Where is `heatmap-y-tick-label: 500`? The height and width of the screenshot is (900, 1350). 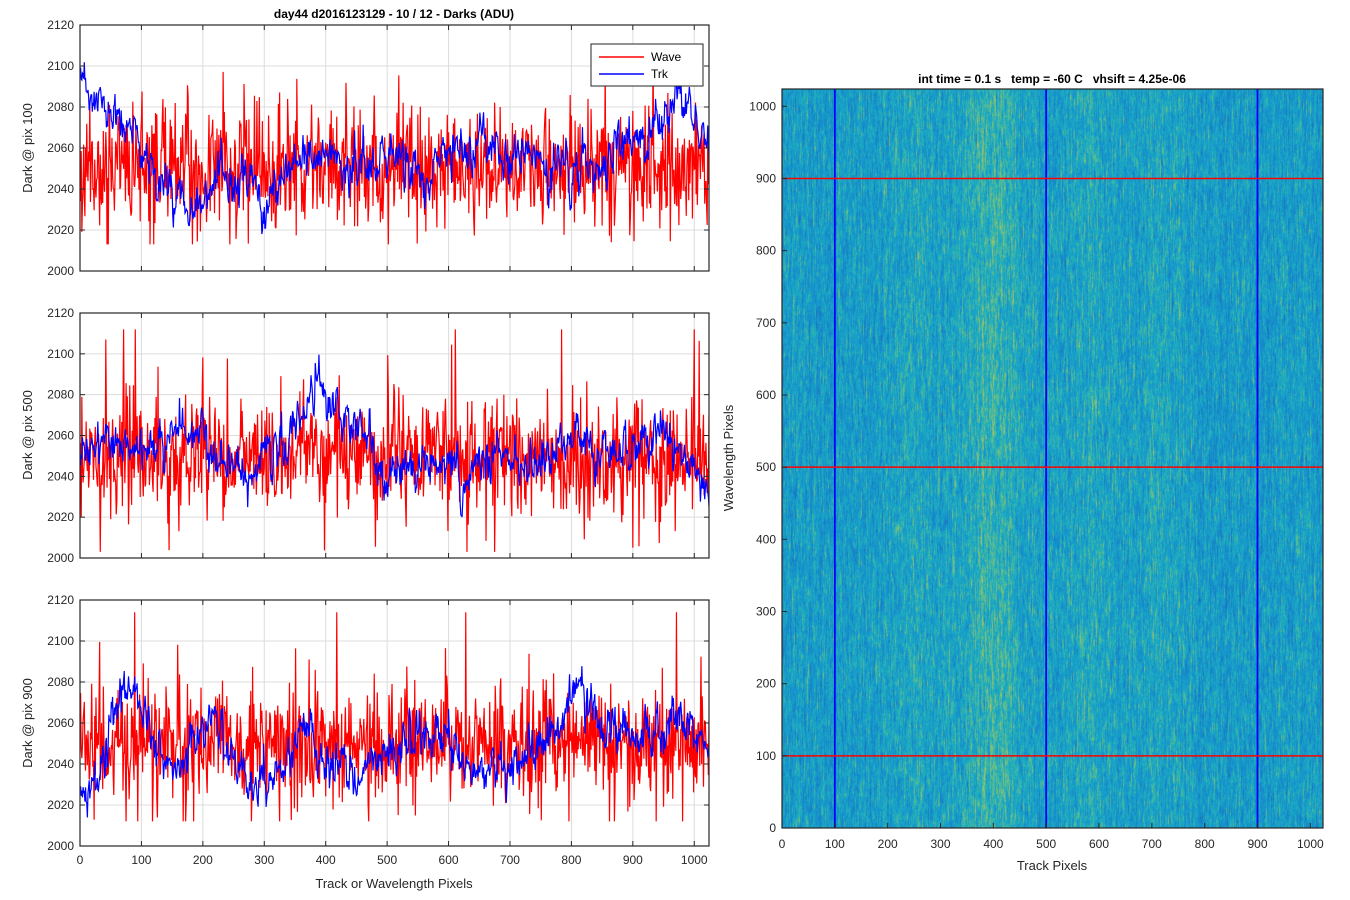 heatmap-y-tick-label: 500 is located at coordinates (766, 467).